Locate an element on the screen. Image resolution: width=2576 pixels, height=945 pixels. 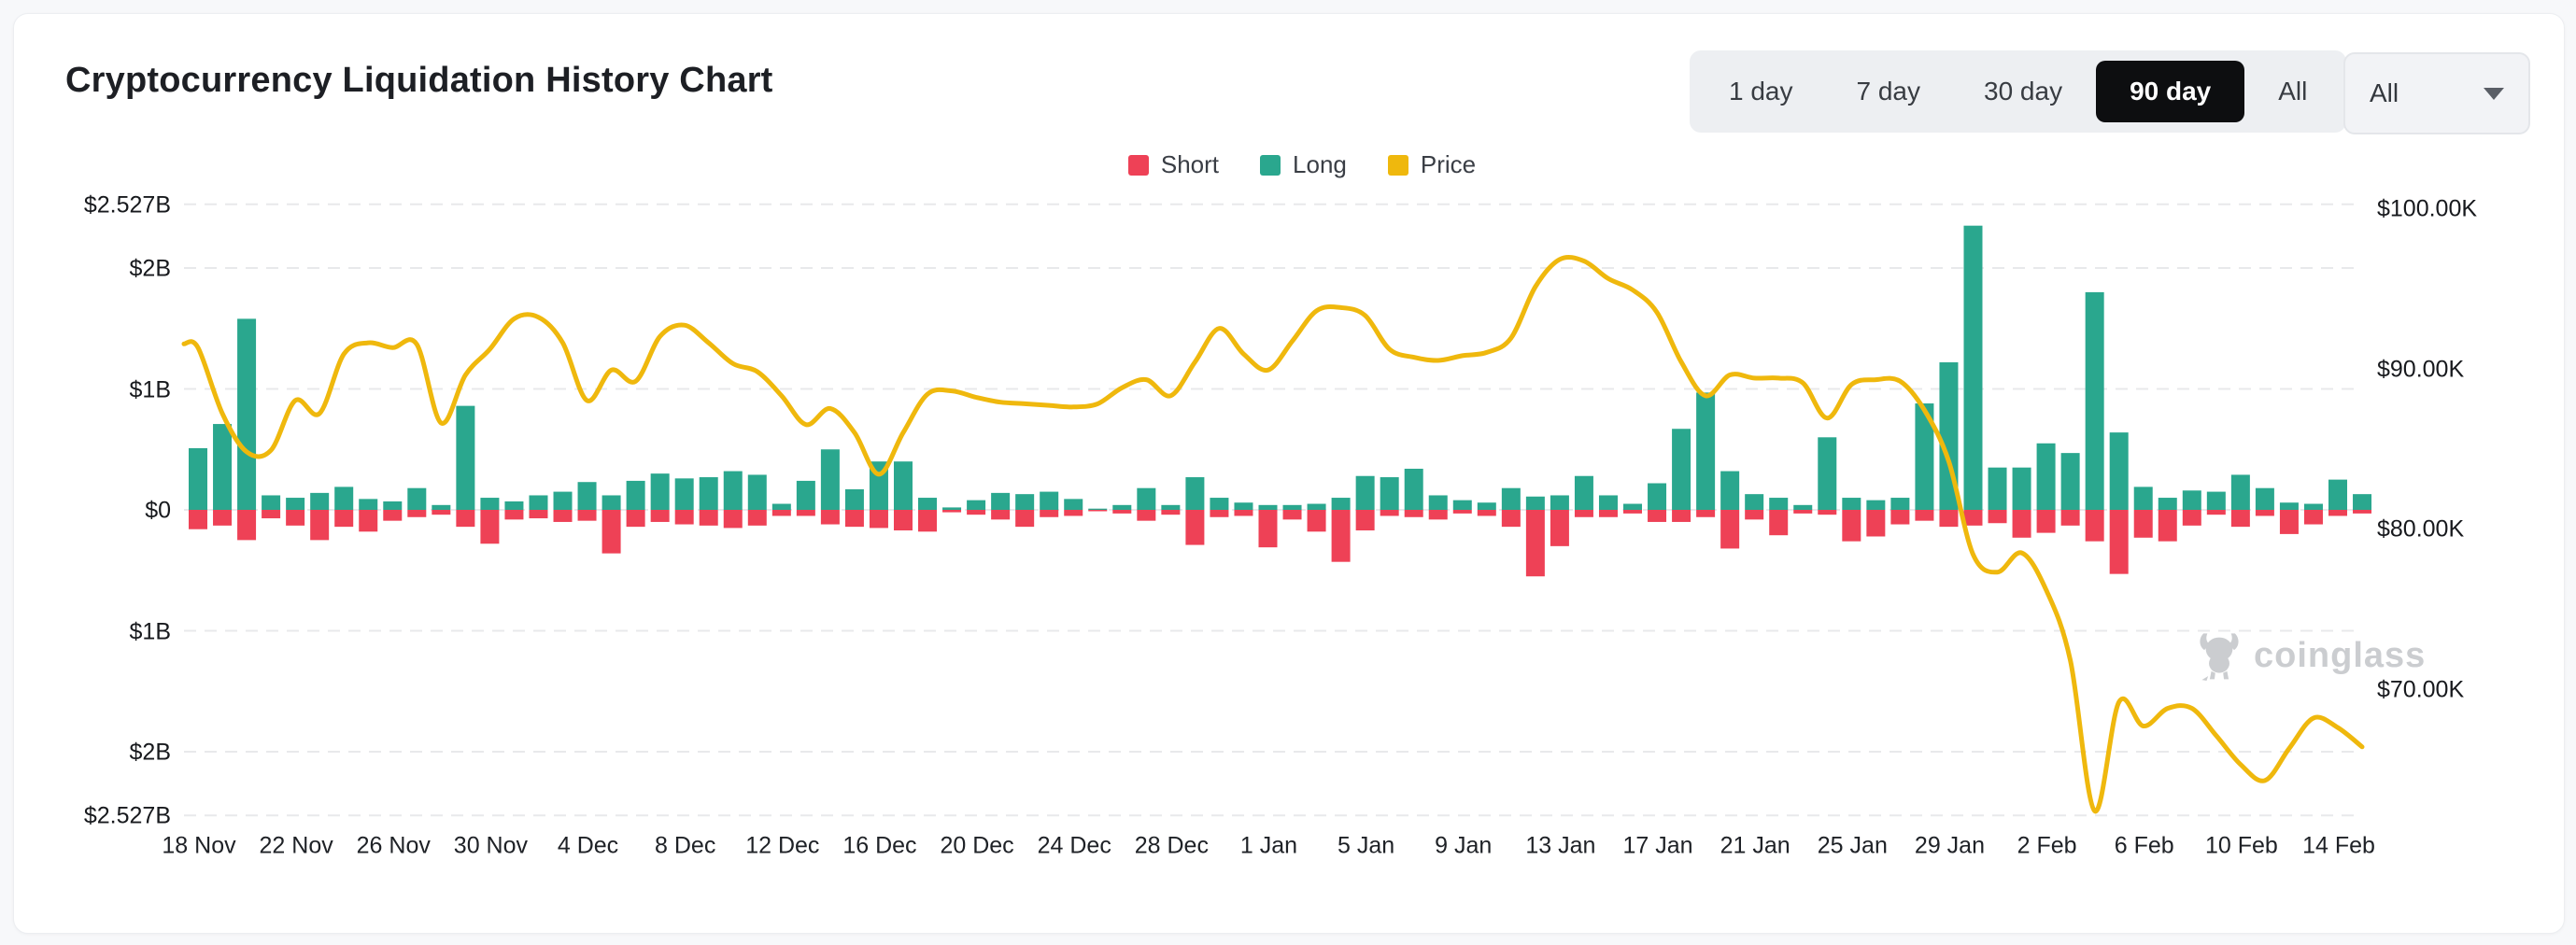
x-axis-tick: 16 Dec is located at coordinates (879, 845).